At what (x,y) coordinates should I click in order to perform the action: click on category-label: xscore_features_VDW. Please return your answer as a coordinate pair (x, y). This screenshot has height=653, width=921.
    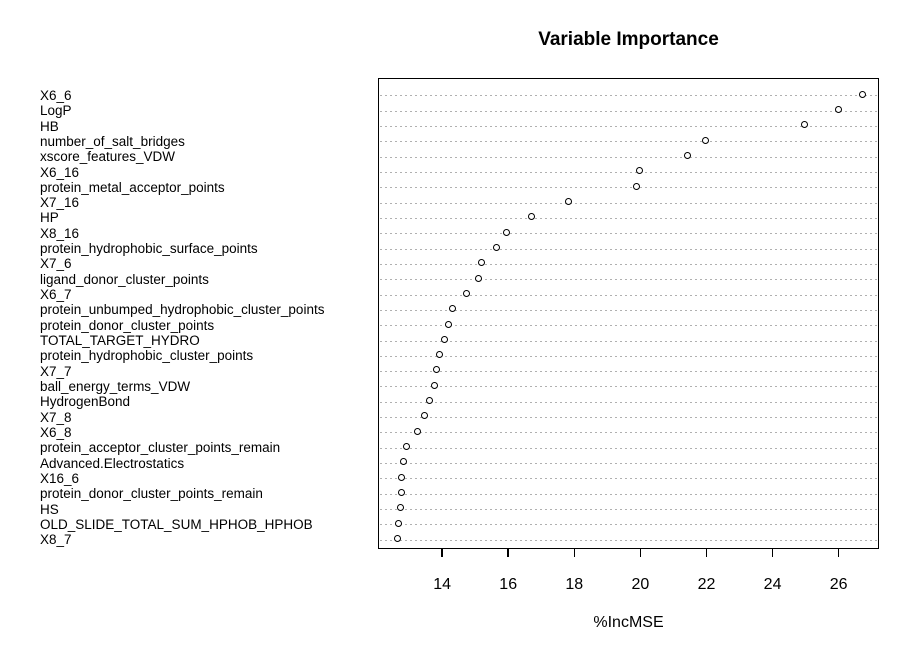
    Looking at the image, I should click on (108, 157).